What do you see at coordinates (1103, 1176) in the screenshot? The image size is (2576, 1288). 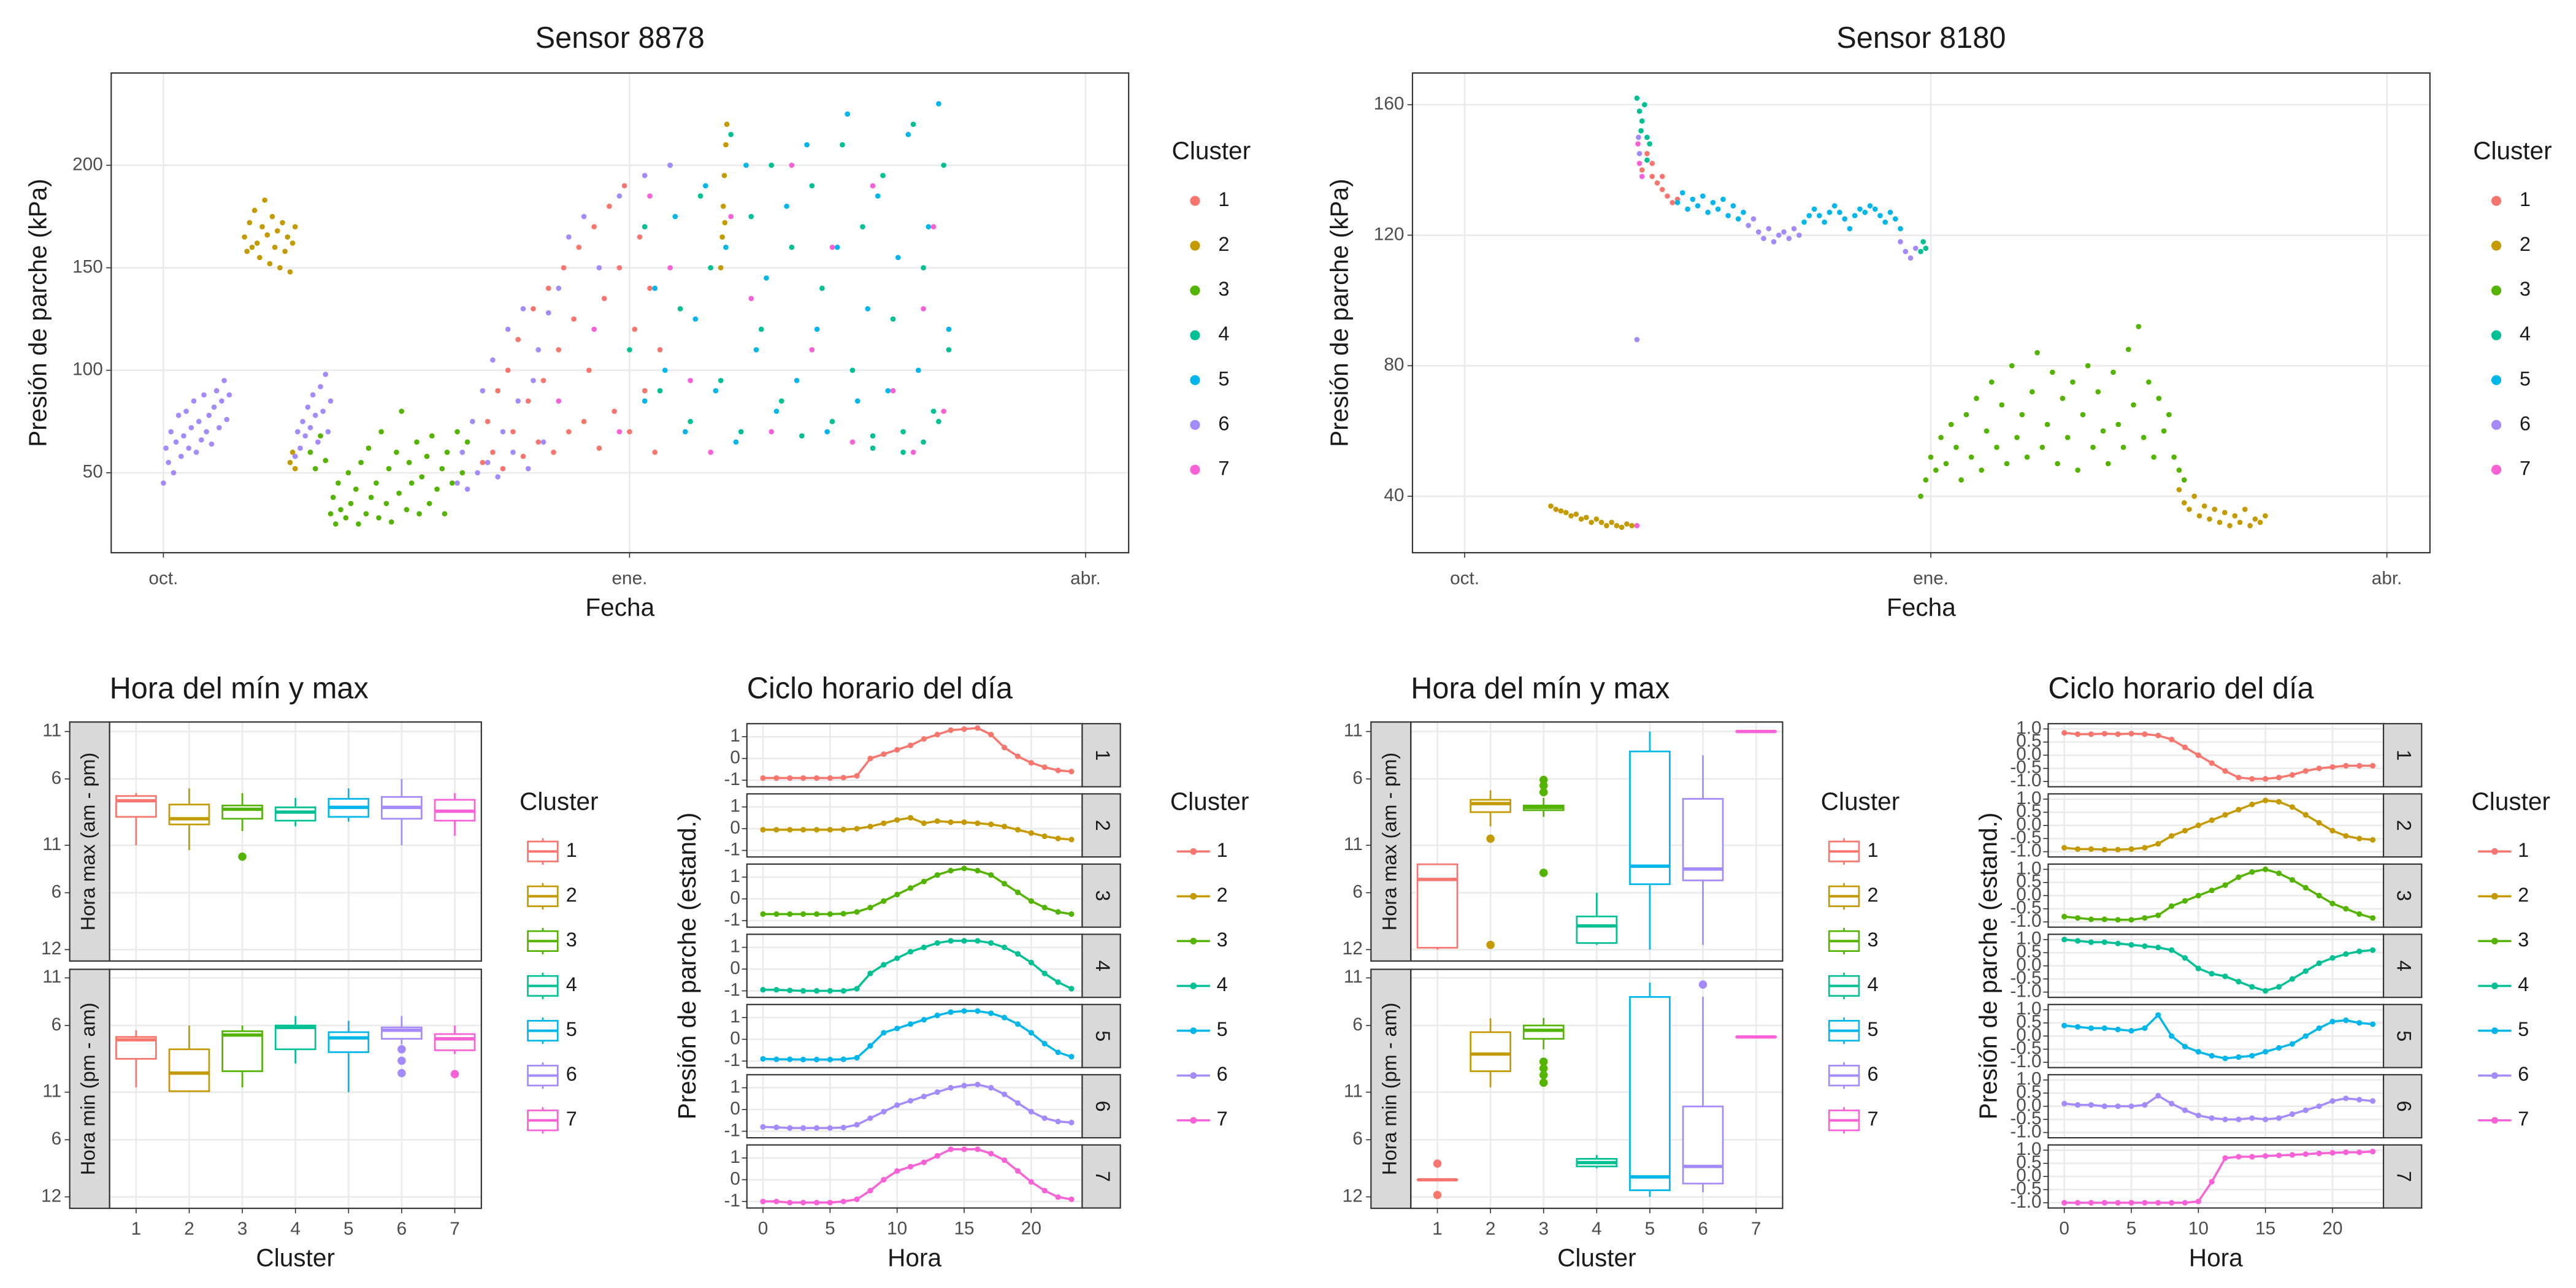 I see `facet-label: 7` at bounding box center [1103, 1176].